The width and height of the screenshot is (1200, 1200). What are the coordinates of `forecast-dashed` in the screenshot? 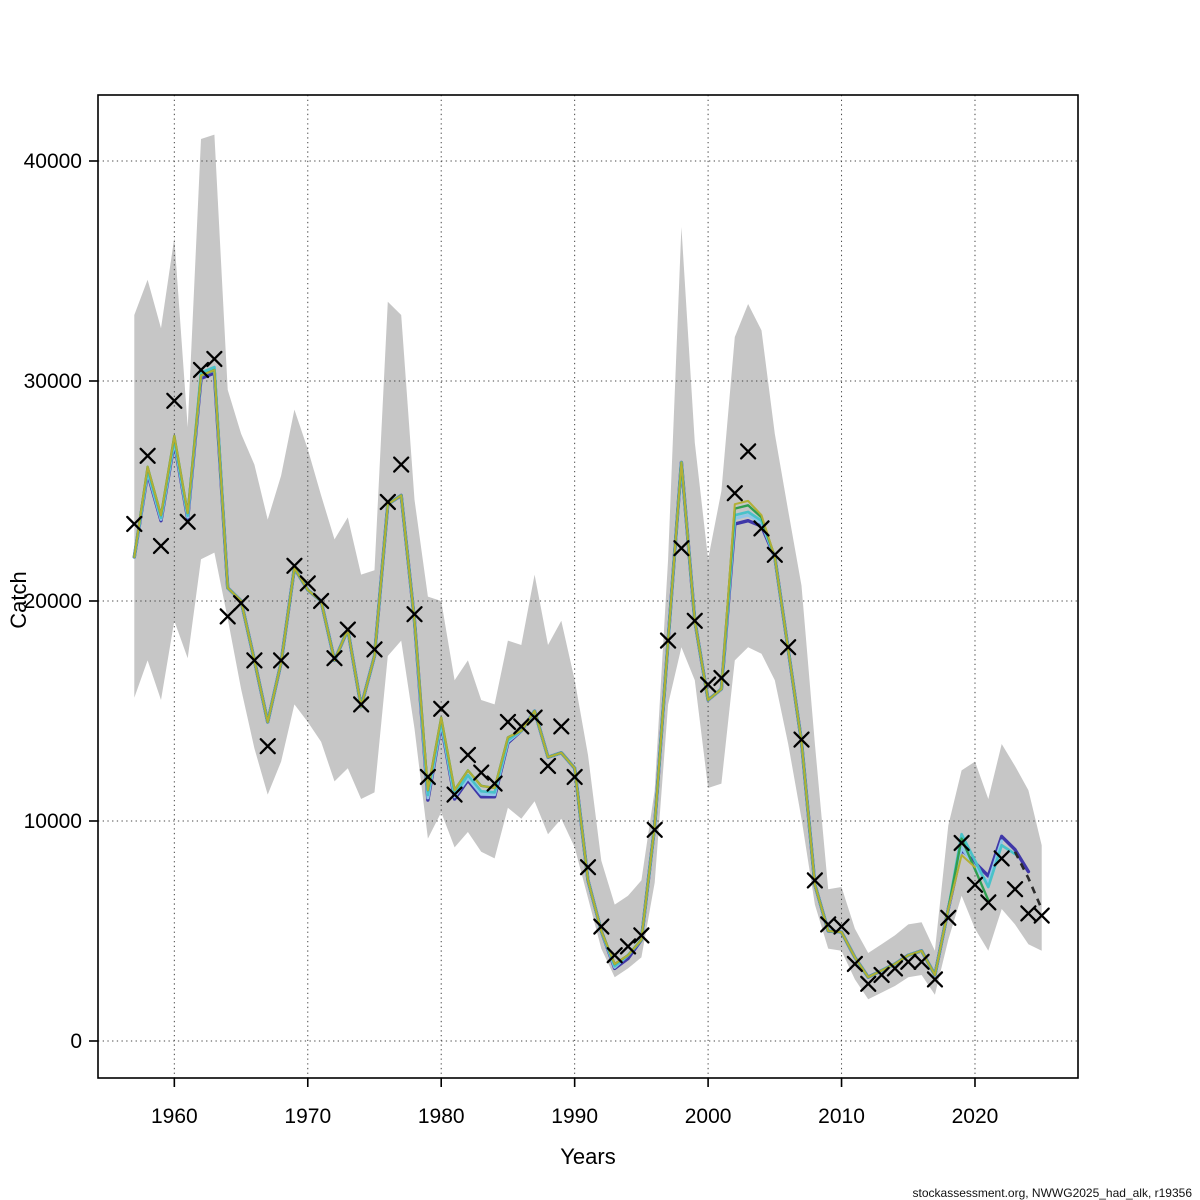 It's located at (1028, 880).